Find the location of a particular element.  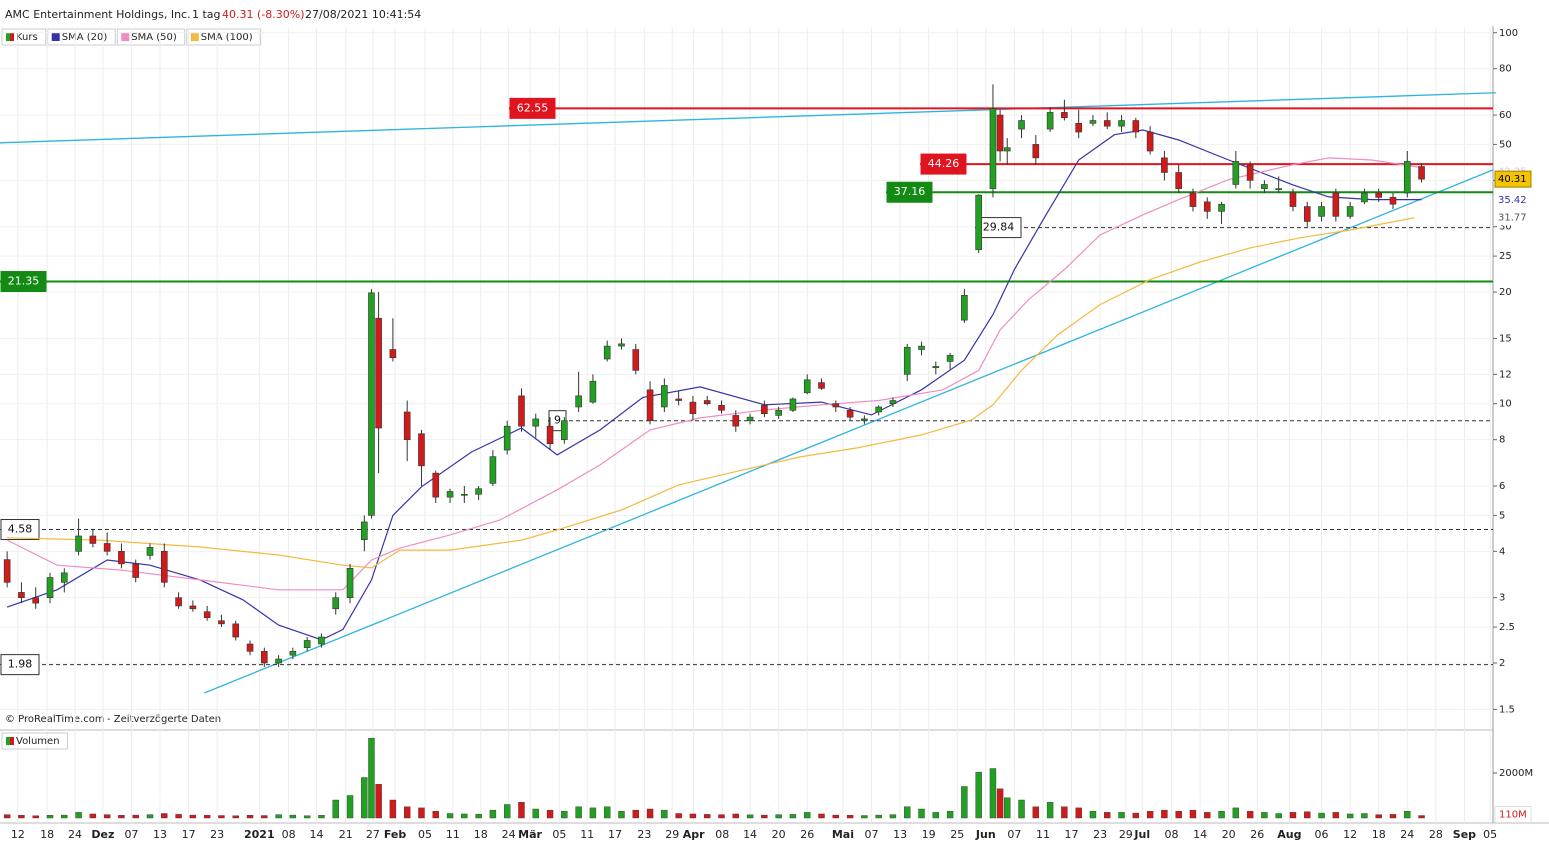

legend: Kurs SMA (20) SMA (50) SMA (100) is located at coordinates (131, 37).